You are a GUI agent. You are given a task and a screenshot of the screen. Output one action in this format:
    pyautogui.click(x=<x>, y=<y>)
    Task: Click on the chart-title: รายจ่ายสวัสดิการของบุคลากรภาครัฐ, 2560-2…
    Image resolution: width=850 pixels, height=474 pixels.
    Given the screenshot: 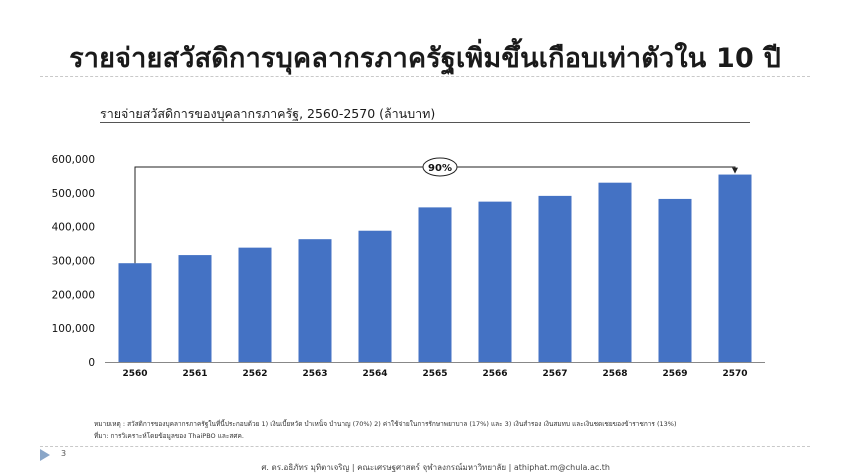 What is the action you would take?
    pyautogui.click(x=268, y=113)
    